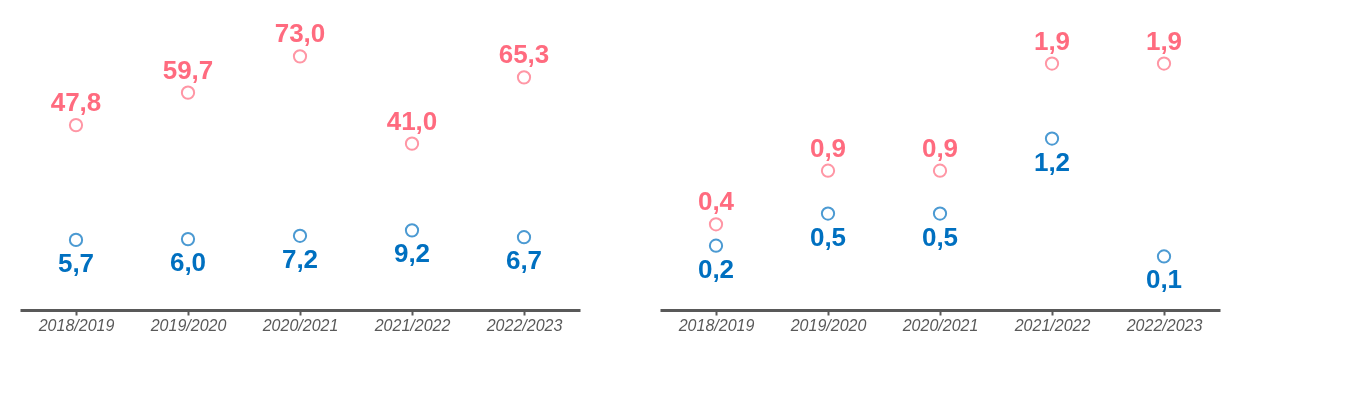  Describe the element at coordinates (188, 69) in the screenshot. I see `data-label: 59,7` at that location.